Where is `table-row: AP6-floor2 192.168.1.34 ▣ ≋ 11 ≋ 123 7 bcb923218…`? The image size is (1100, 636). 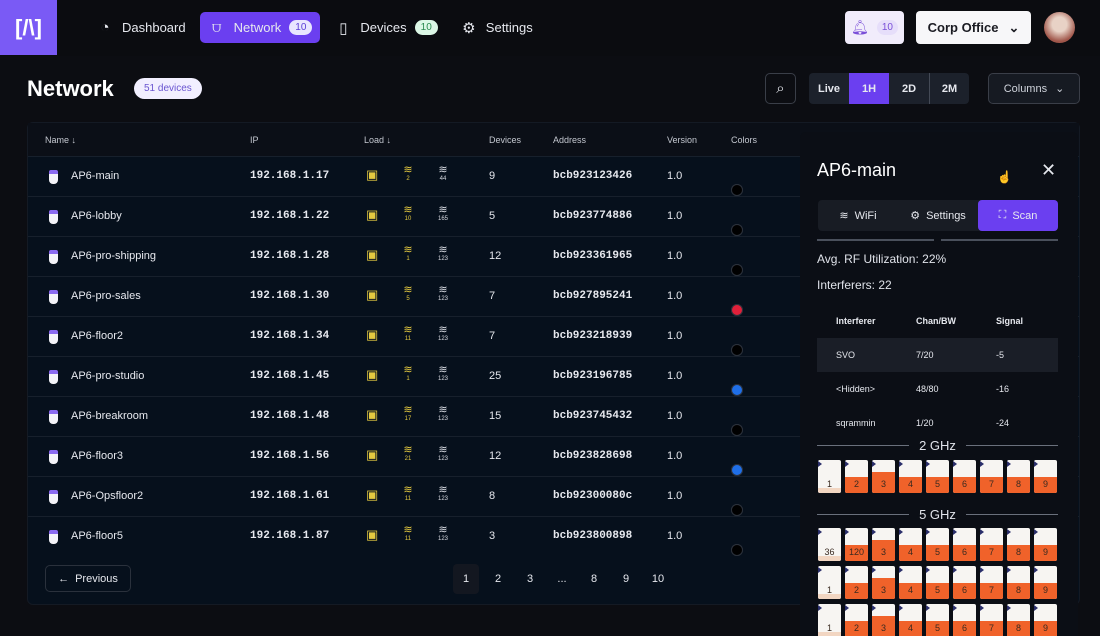 table-row: AP6-floor2 192.168.1.34 ▣ ≋ 11 ≋ 123 7 bcb923218… is located at coordinates (553, 336).